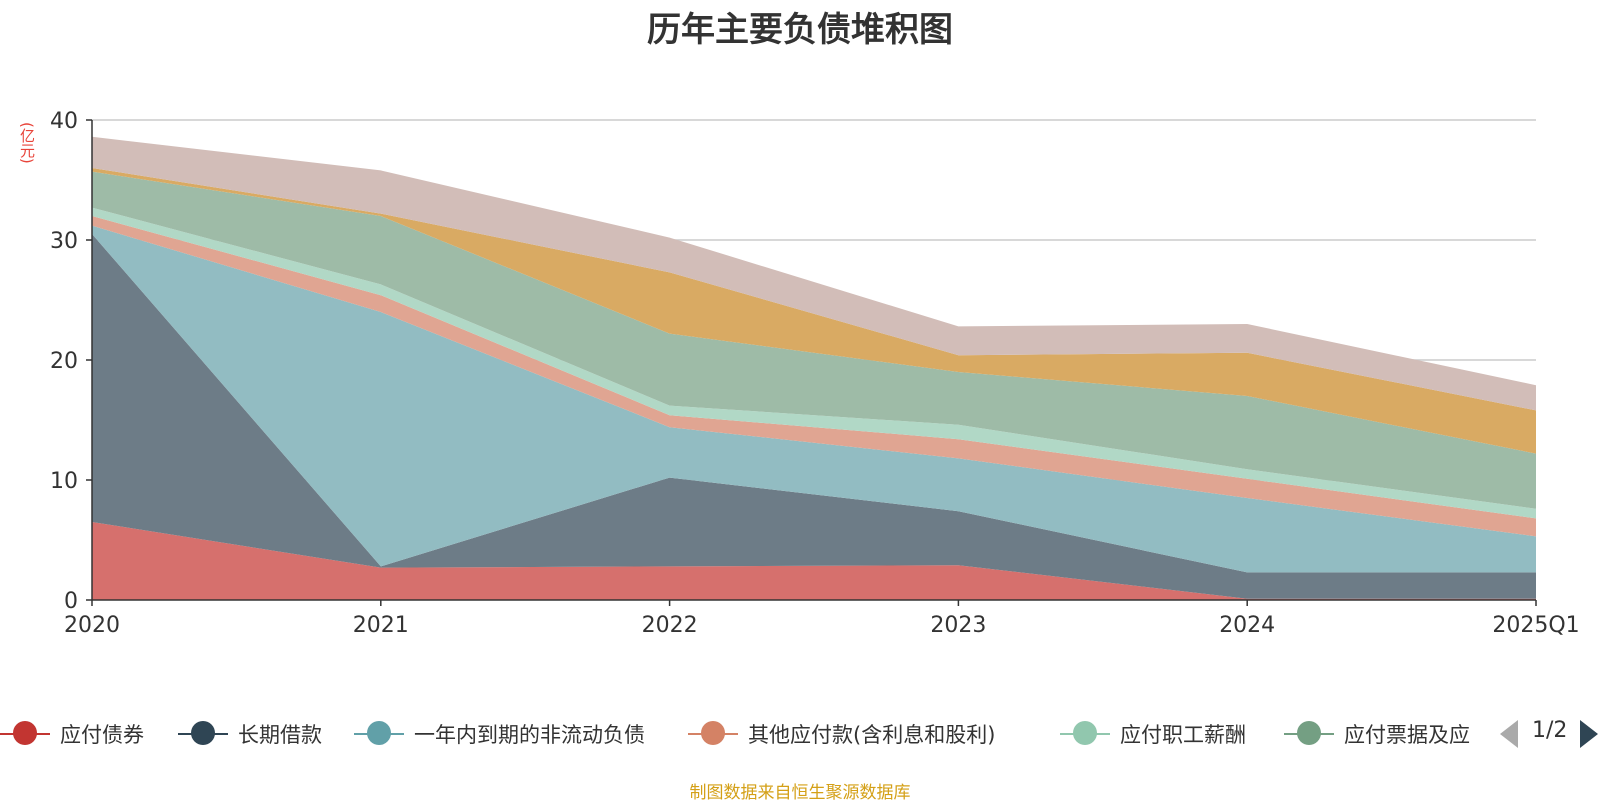 The image size is (1600, 803). Describe the element at coordinates (872, 735) in the screenshot. I see `legend-label: 其他应付款(含利息和股利)` at that location.